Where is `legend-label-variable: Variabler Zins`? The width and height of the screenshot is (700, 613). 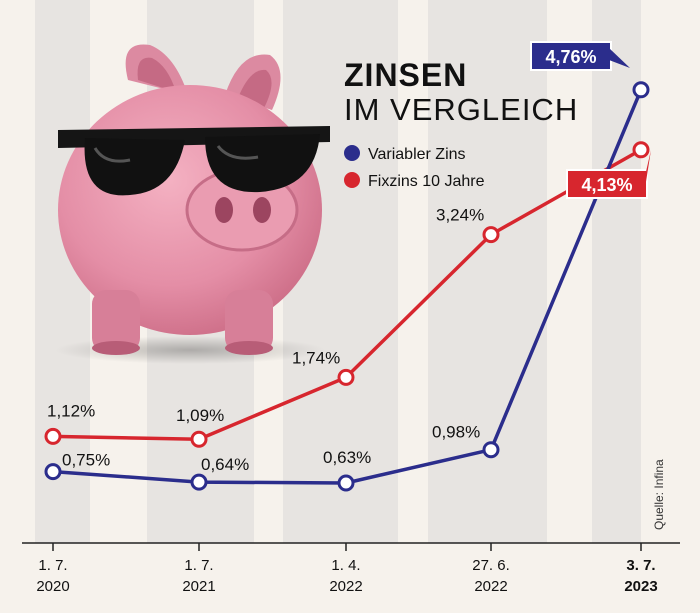
legend-label-variable: Variabler Zins is located at coordinates (417, 154).